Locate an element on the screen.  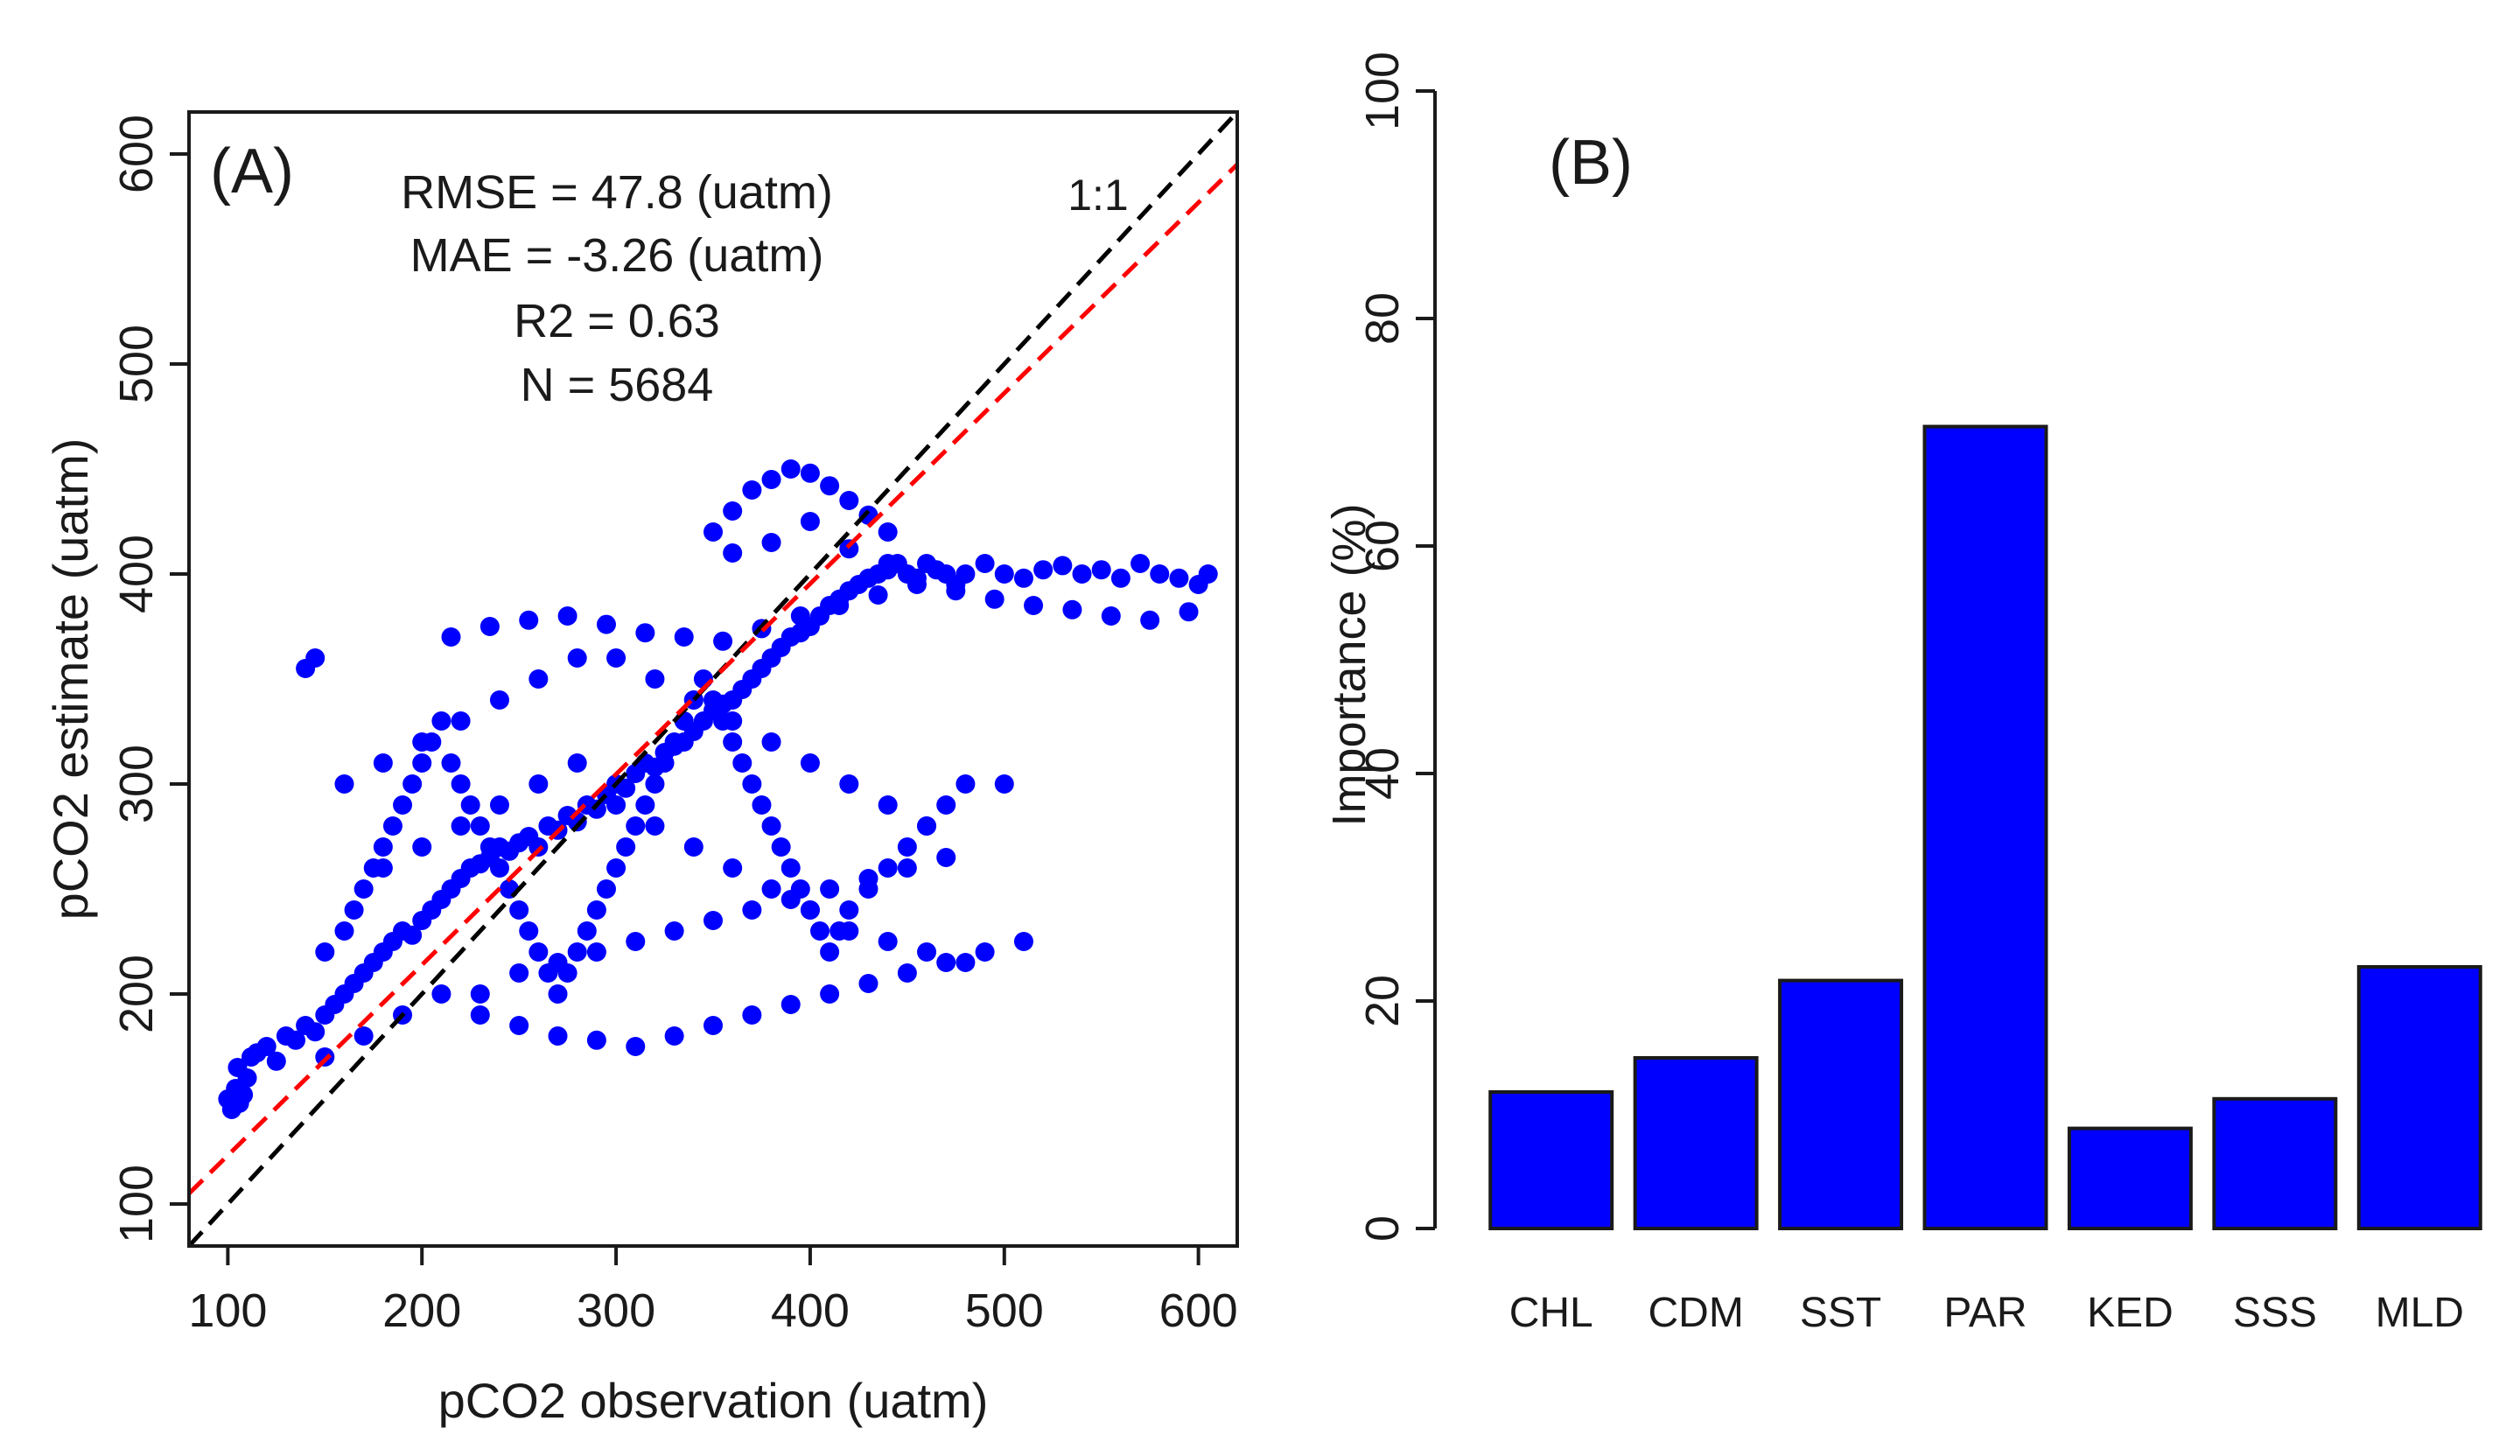
x-tick-label: 600 is located at coordinates (1198, 1310).